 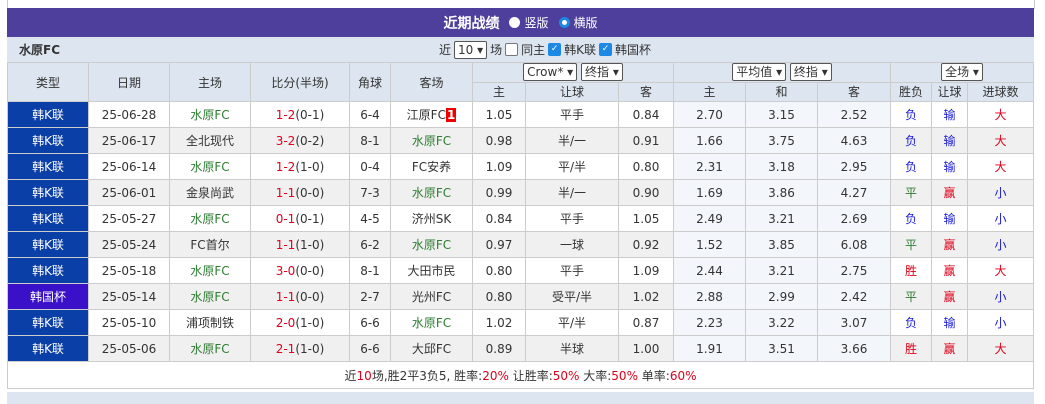 I want to click on corners: 4-5, so click(x=370, y=218).